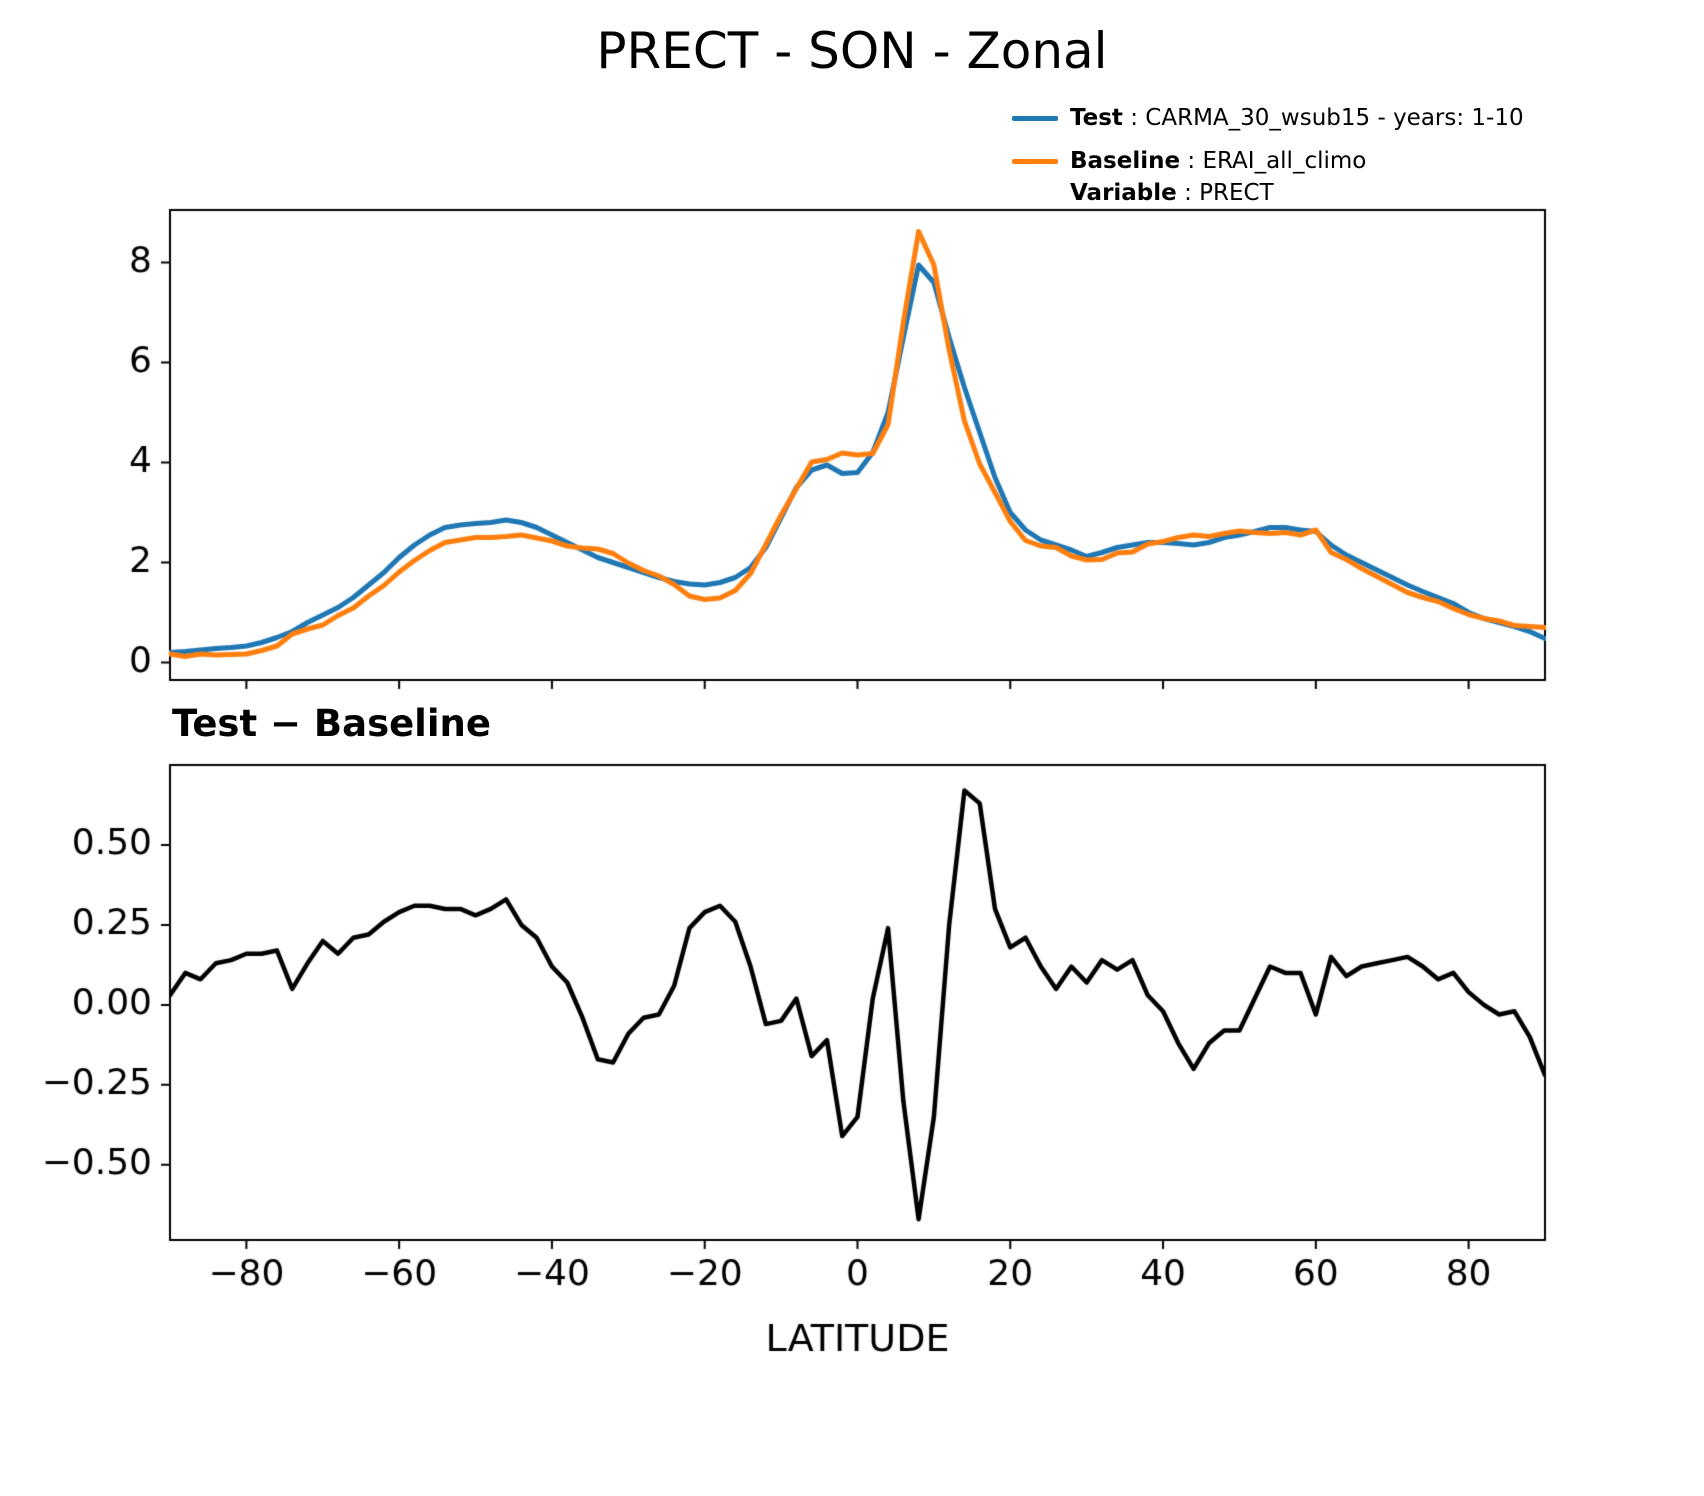 The image size is (1704, 1496). Describe the element at coordinates (1123, 192) in the screenshot. I see `legend-variable-bold: Variable` at that location.